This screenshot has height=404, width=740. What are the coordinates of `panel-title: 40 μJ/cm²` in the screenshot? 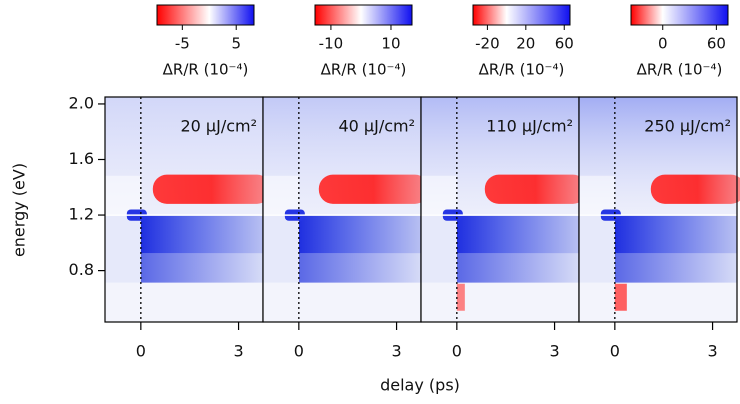 It's located at (376, 126).